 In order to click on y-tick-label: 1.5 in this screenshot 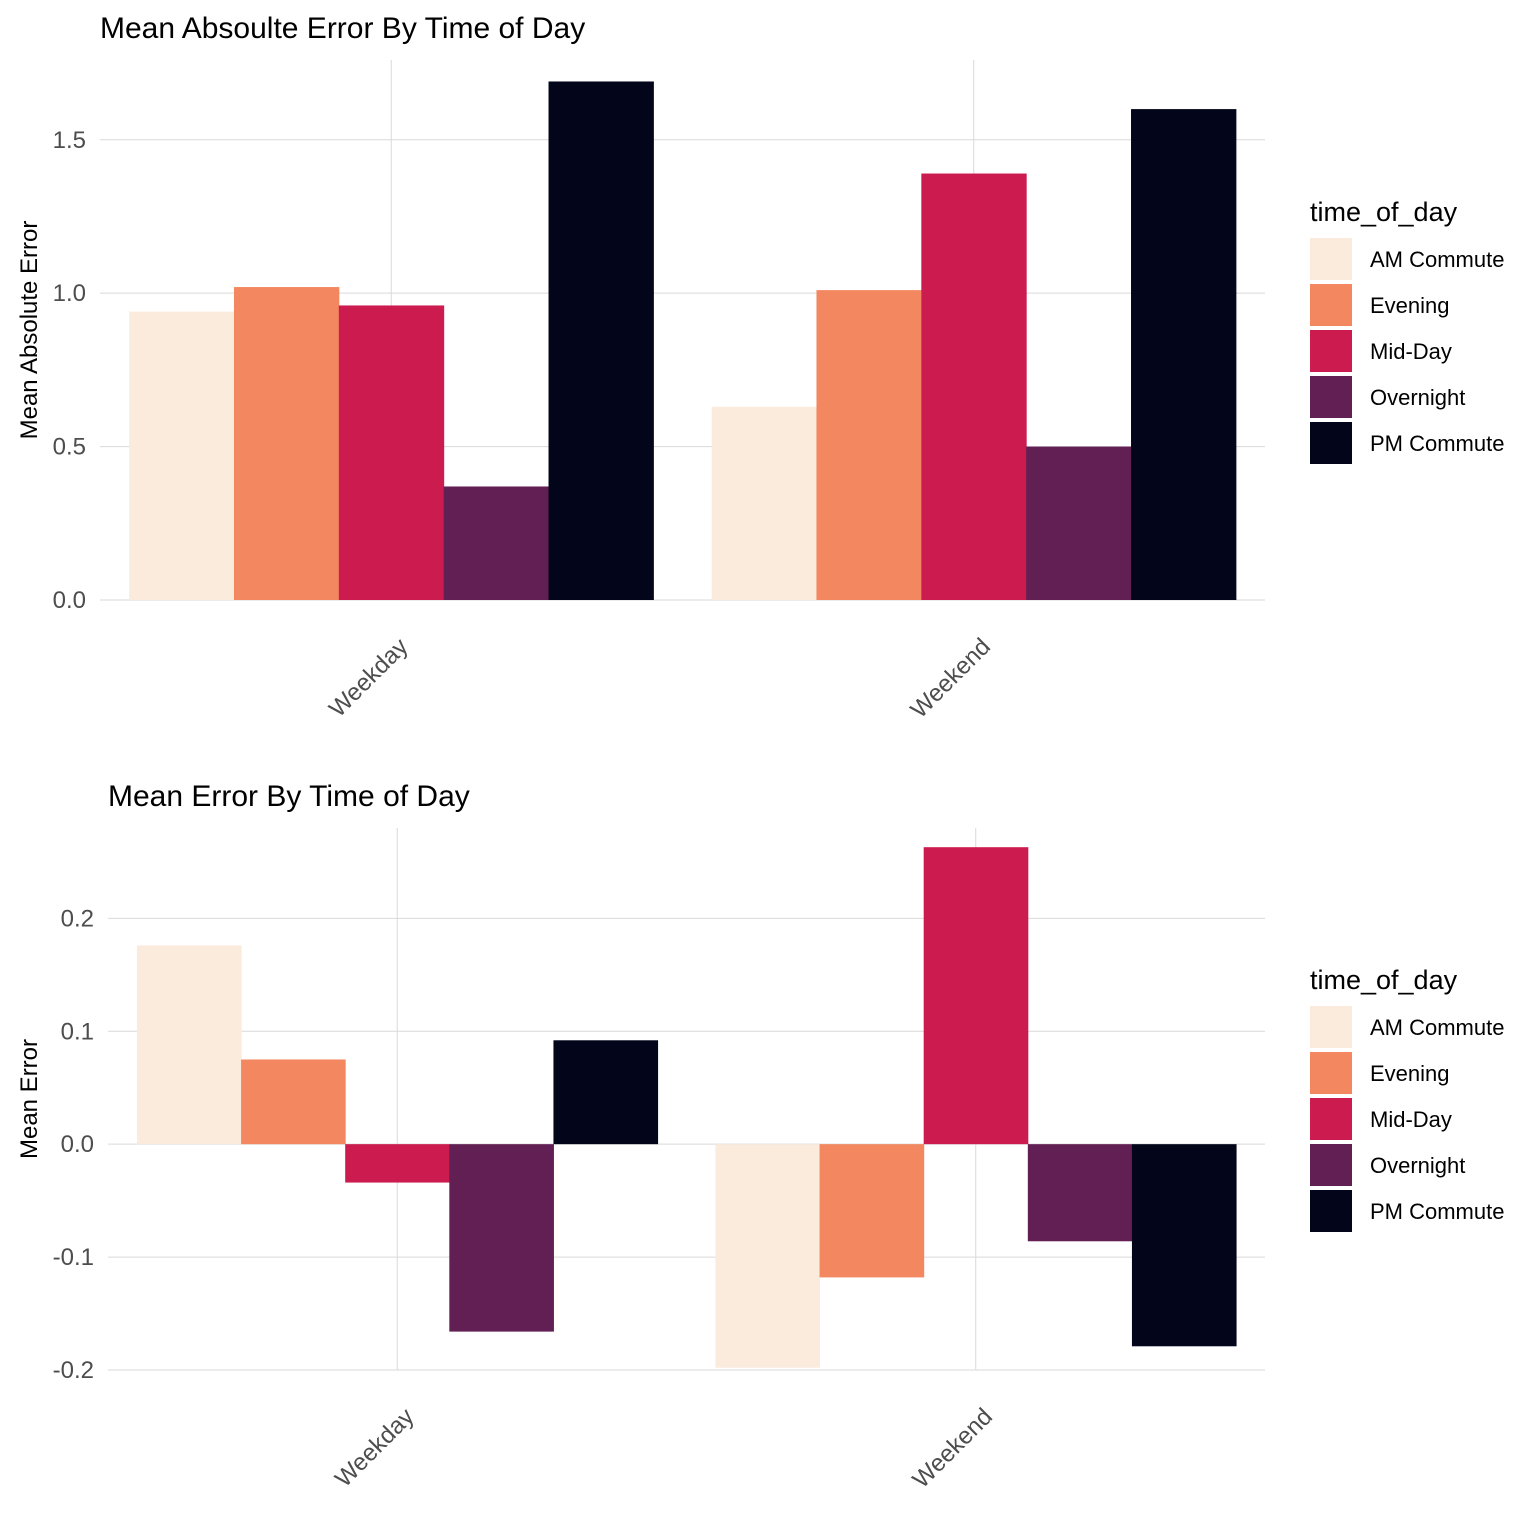, I will do `click(69, 140)`.